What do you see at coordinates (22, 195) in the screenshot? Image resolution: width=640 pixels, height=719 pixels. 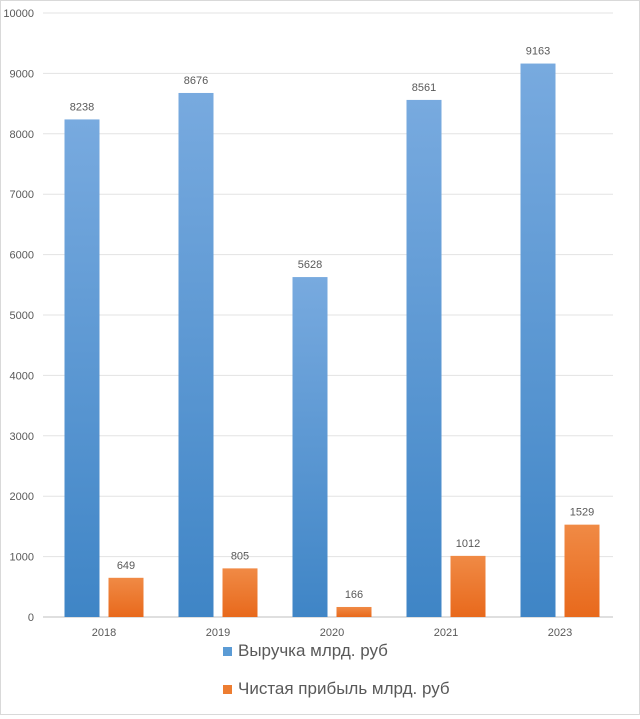 I see `y-tick-label: 7000` at bounding box center [22, 195].